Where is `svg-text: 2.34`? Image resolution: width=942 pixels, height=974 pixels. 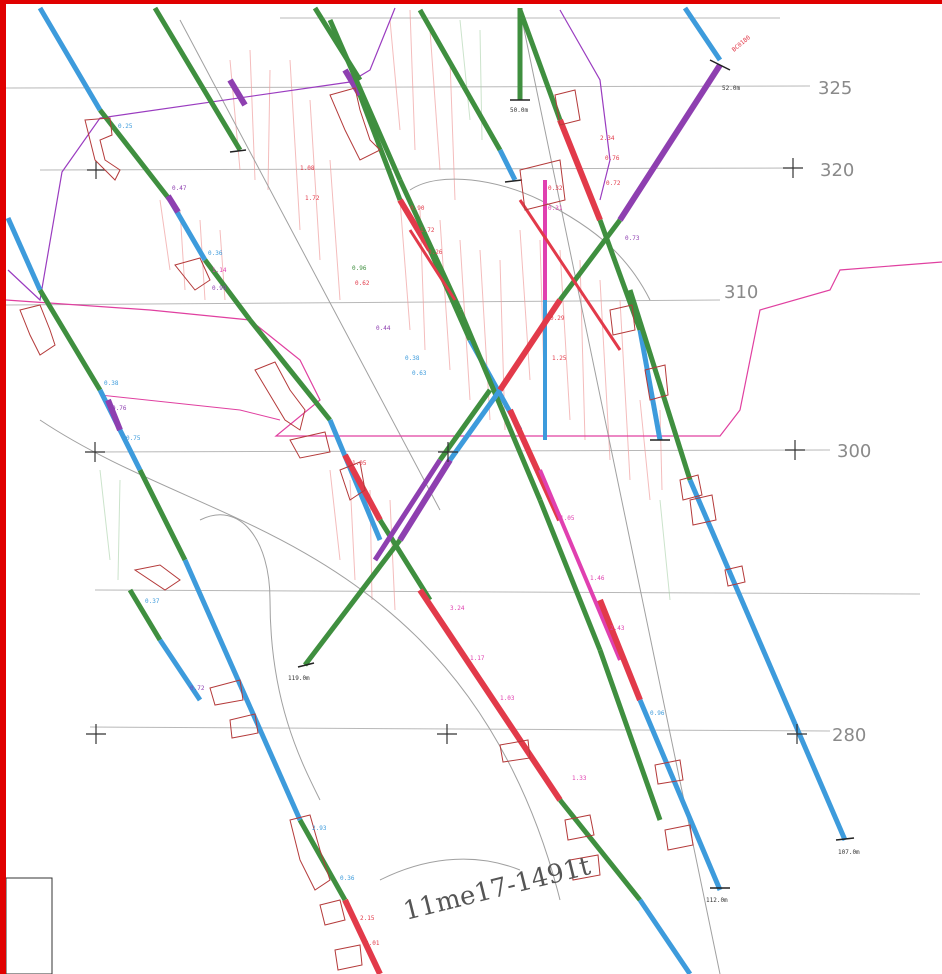 svg-text: 2.34 is located at coordinates (607, 138).